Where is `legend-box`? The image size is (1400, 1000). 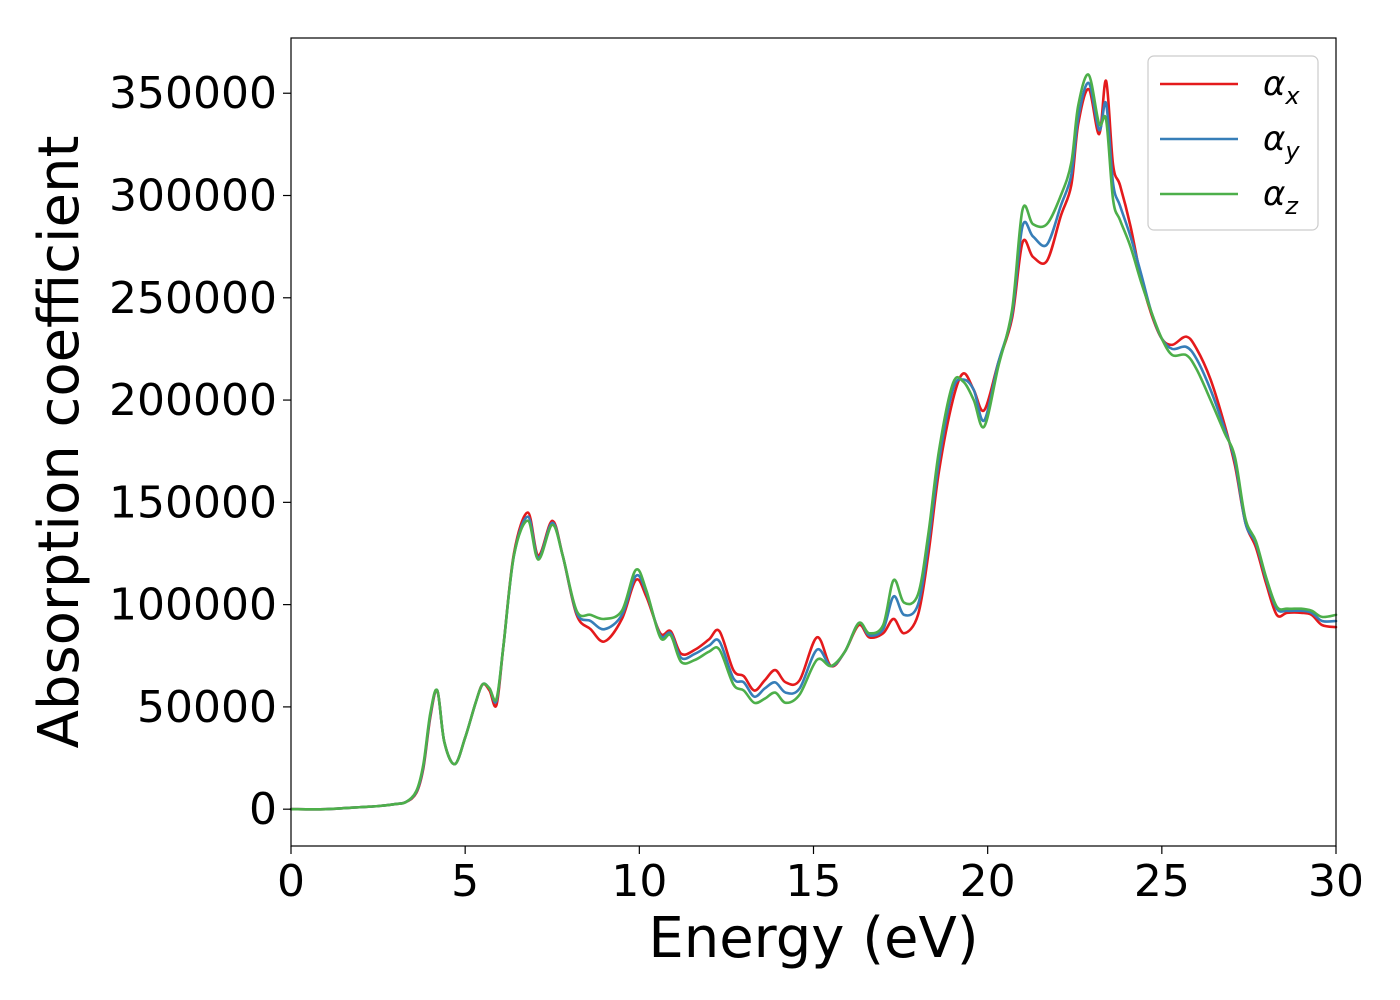
legend-box is located at coordinates (1233, 143).